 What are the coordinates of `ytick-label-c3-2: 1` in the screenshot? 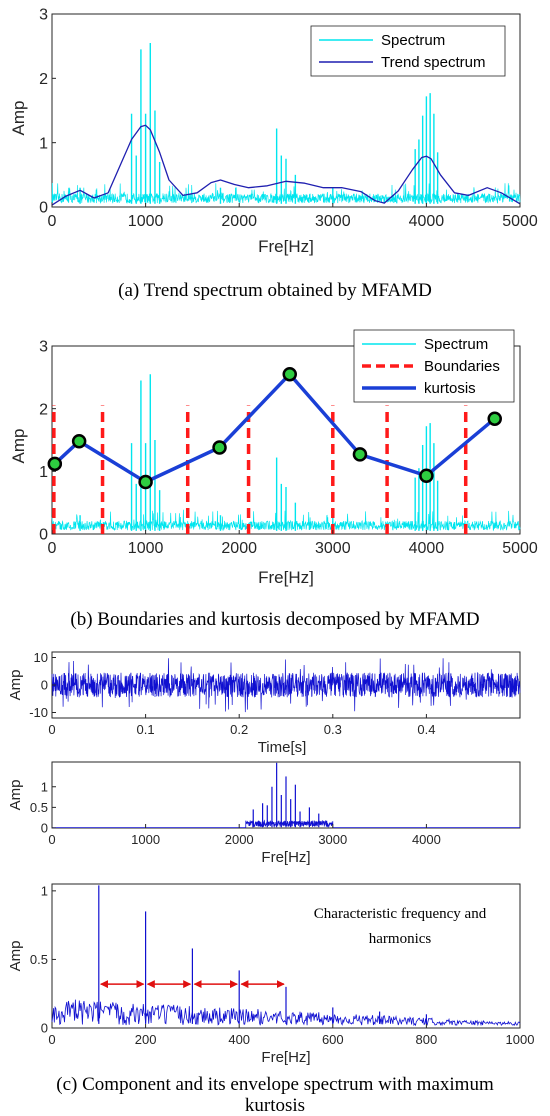 It's located at (44, 890).